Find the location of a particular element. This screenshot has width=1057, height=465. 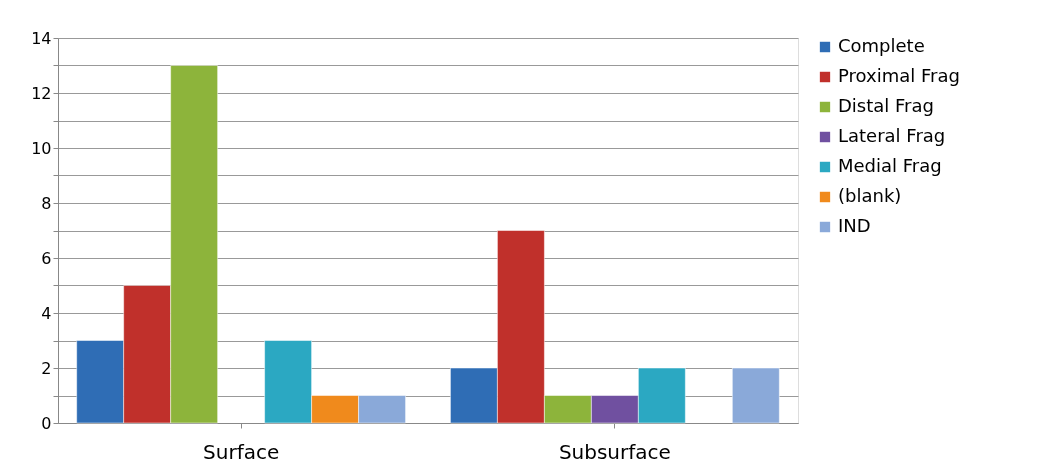

y-tick-label: 8 is located at coordinates (46, 203).